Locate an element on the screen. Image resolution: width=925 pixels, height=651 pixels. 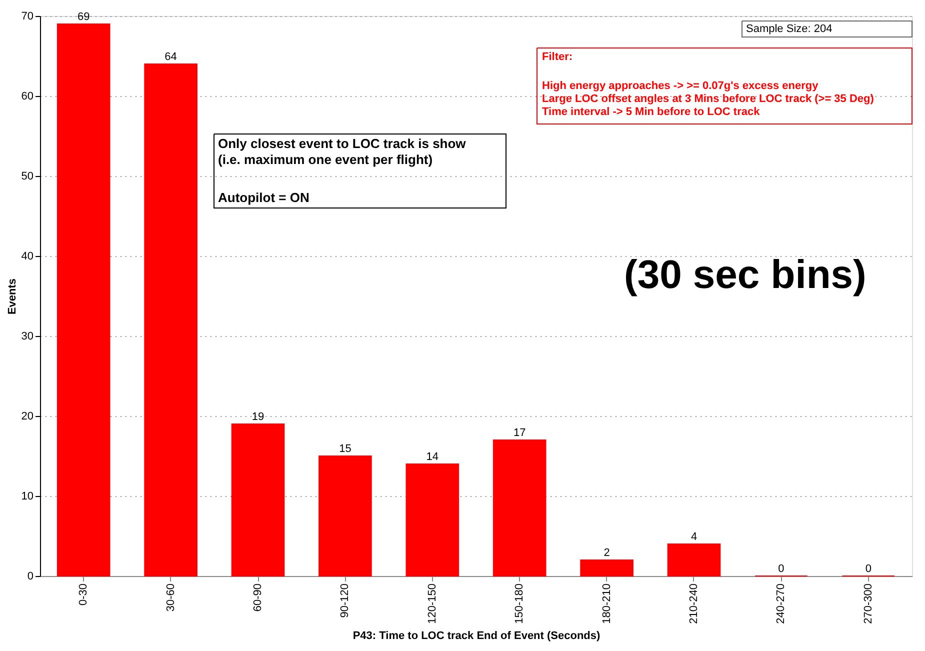
annotation: High energy approaches -> >= 0.07g's excess energy is located at coordinates (681, 86).